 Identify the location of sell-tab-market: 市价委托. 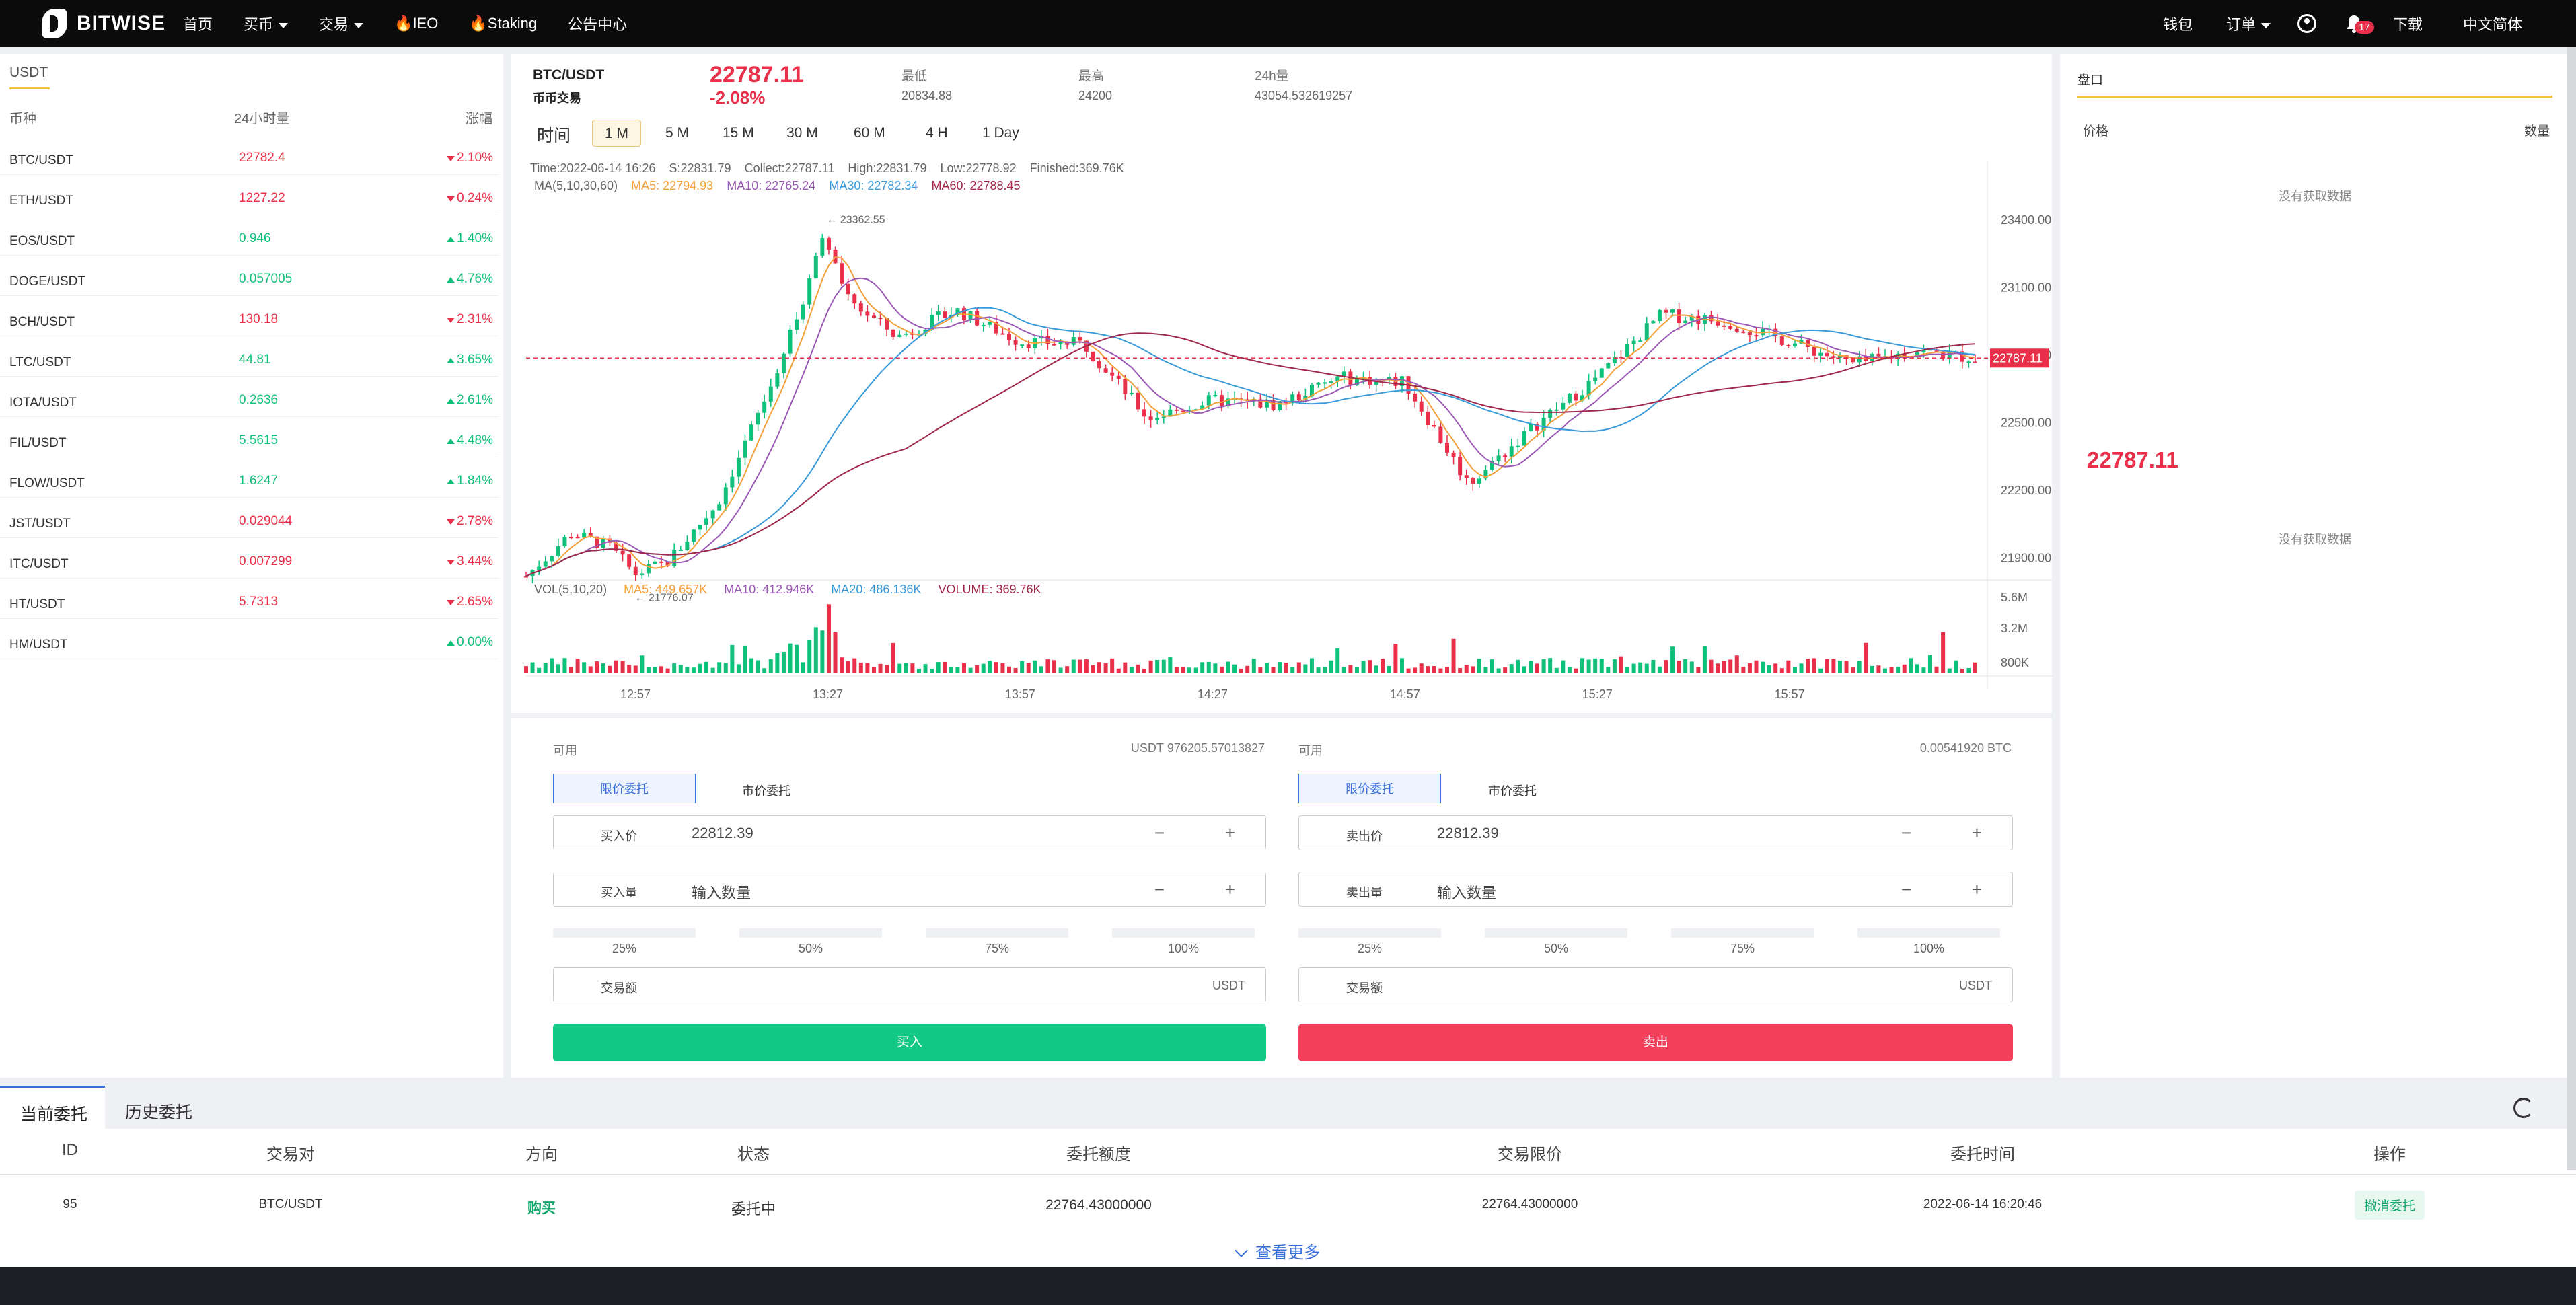
(1512, 791).